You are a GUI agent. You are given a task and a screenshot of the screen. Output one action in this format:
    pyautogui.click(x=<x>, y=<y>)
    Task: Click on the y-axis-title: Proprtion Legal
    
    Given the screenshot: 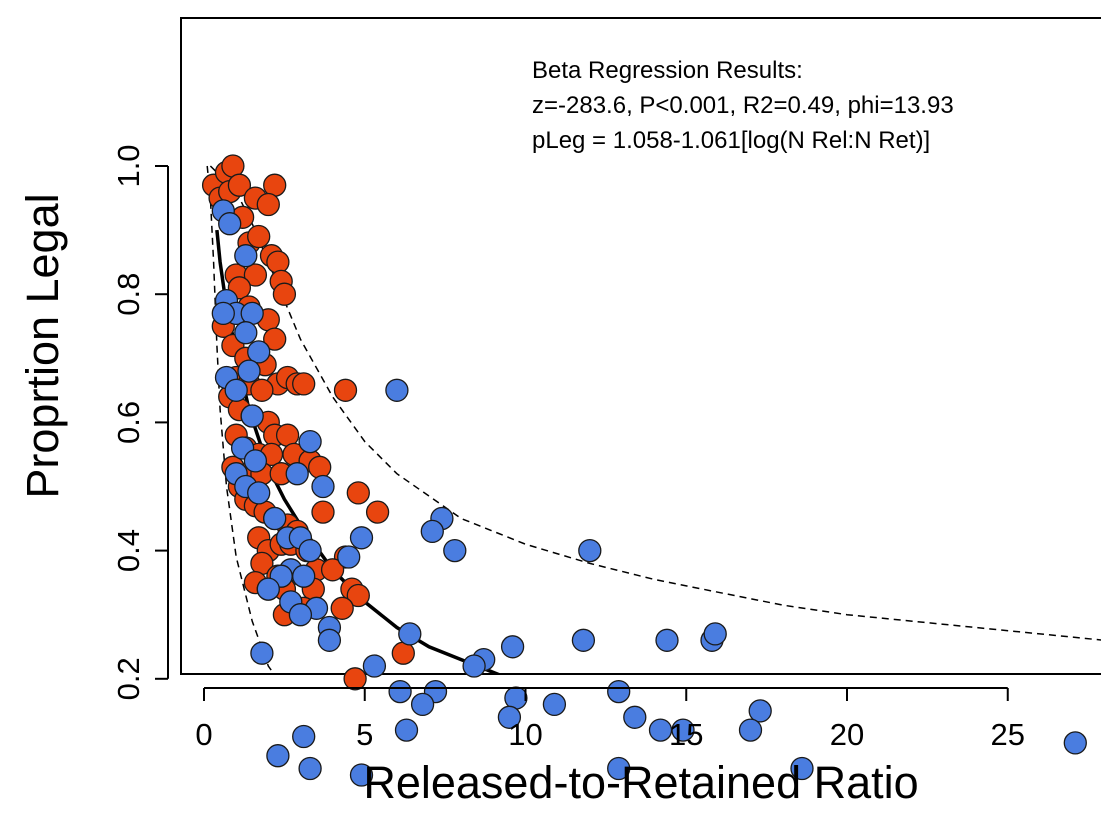 What is the action you would take?
    pyautogui.click(x=42, y=345)
    